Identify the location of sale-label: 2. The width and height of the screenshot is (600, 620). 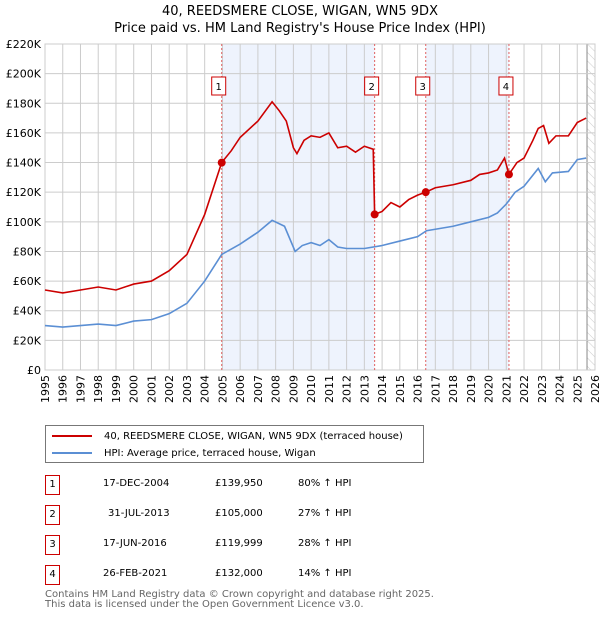
(371, 87).